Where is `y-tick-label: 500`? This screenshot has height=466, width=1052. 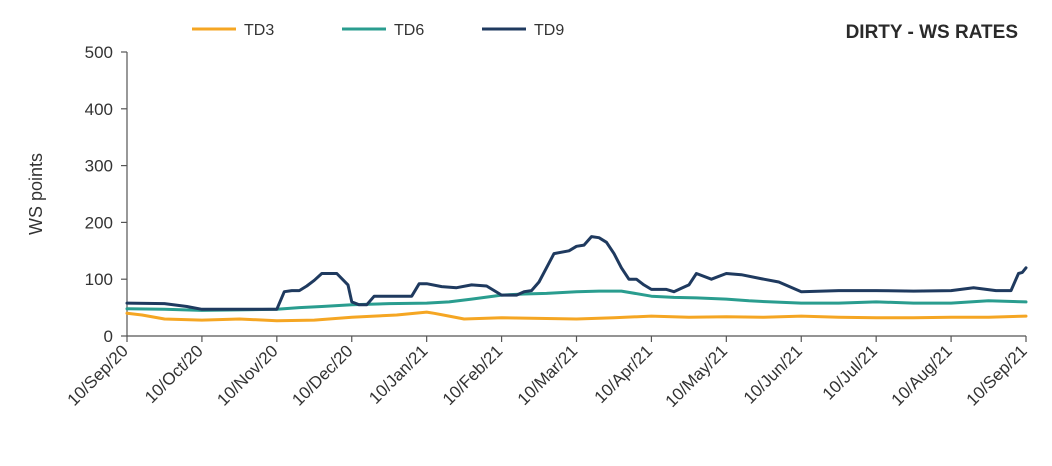
y-tick-label: 500 is located at coordinates (99, 52).